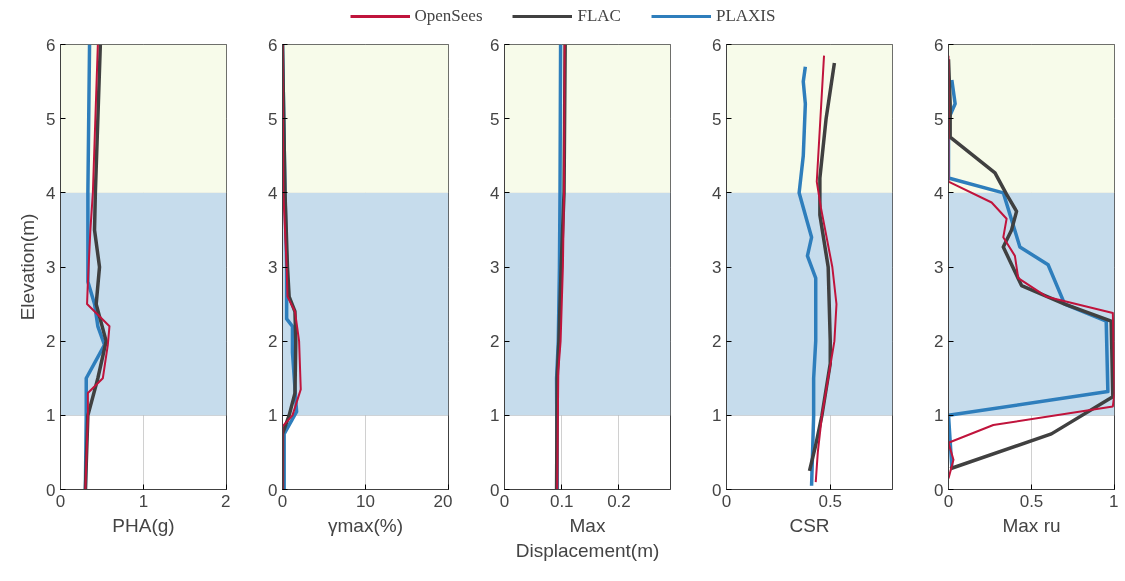 This screenshot has width=1125, height=581. I want to click on x-axis-title: γmax(%), so click(365, 525).